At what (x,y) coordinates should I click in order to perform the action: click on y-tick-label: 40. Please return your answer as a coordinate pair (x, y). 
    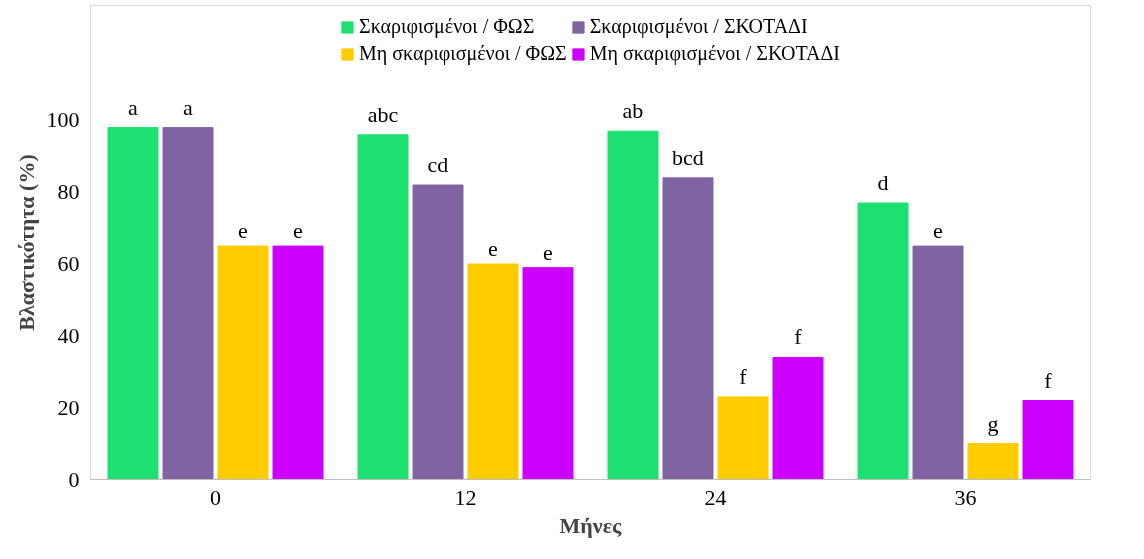
    Looking at the image, I should click on (68, 335).